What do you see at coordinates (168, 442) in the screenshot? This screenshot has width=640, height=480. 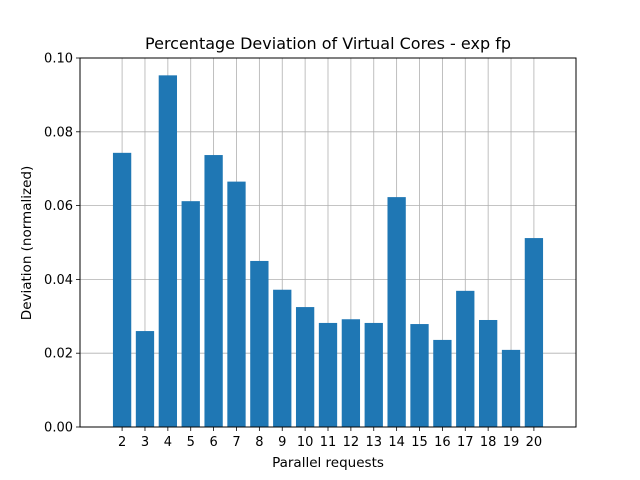 I see `x-tick-label: 4` at bounding box center [168, 442].